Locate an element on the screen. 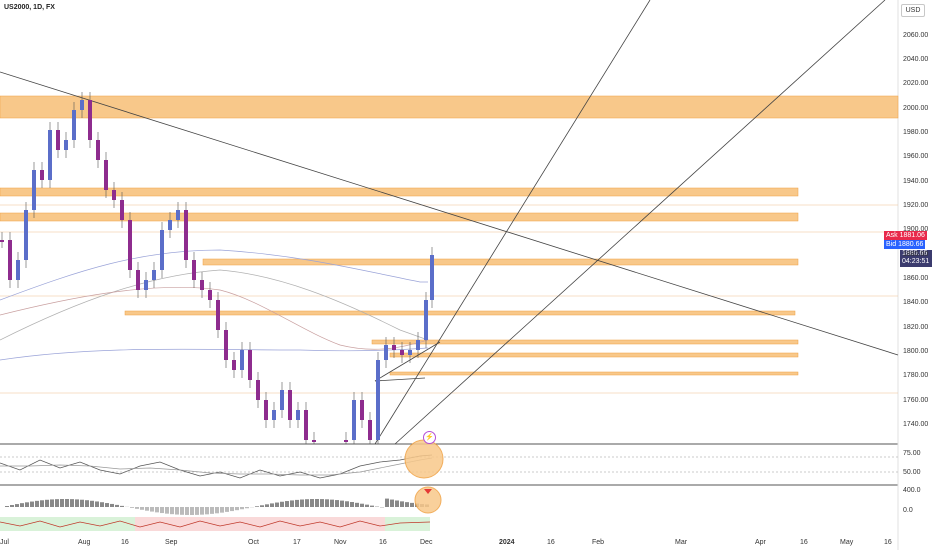  lightning-icon: ⚡ is located at coordinates (429, 437).